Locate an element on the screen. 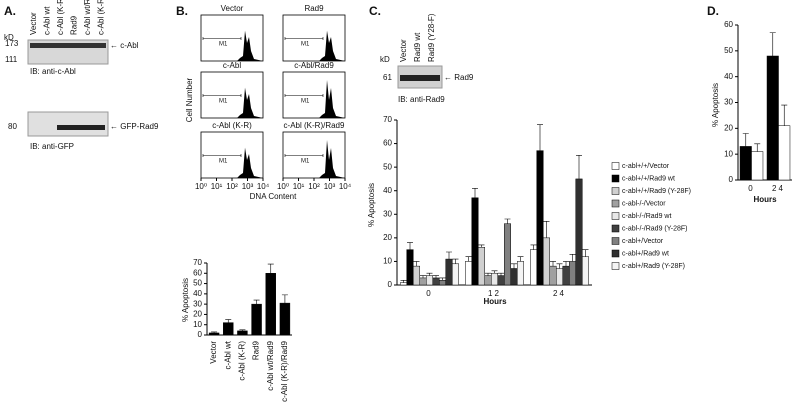  mw-marker: 173 is located at coordinates (12, 43).